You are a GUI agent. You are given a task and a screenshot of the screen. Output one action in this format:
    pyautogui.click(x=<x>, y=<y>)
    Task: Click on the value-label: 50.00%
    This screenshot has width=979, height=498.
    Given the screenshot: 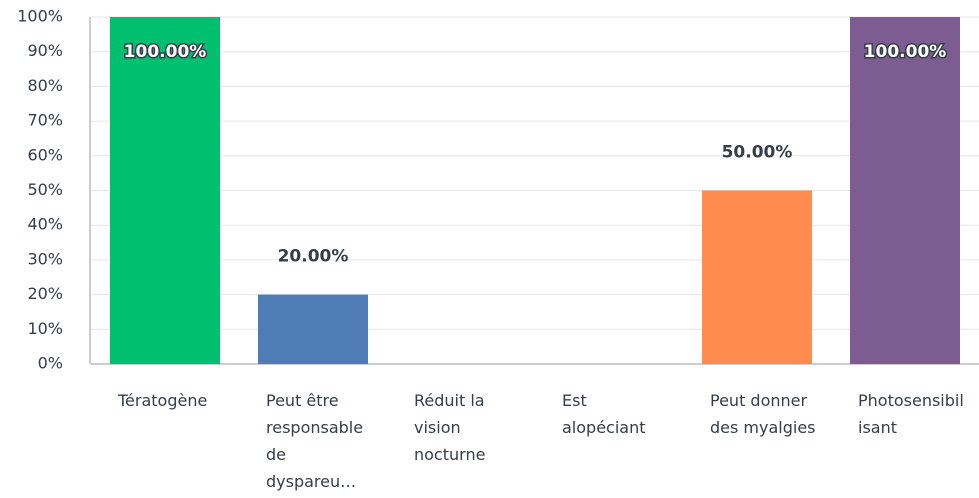 What is the action you would take?
    pyautogui.click(x=757, y=153)
    